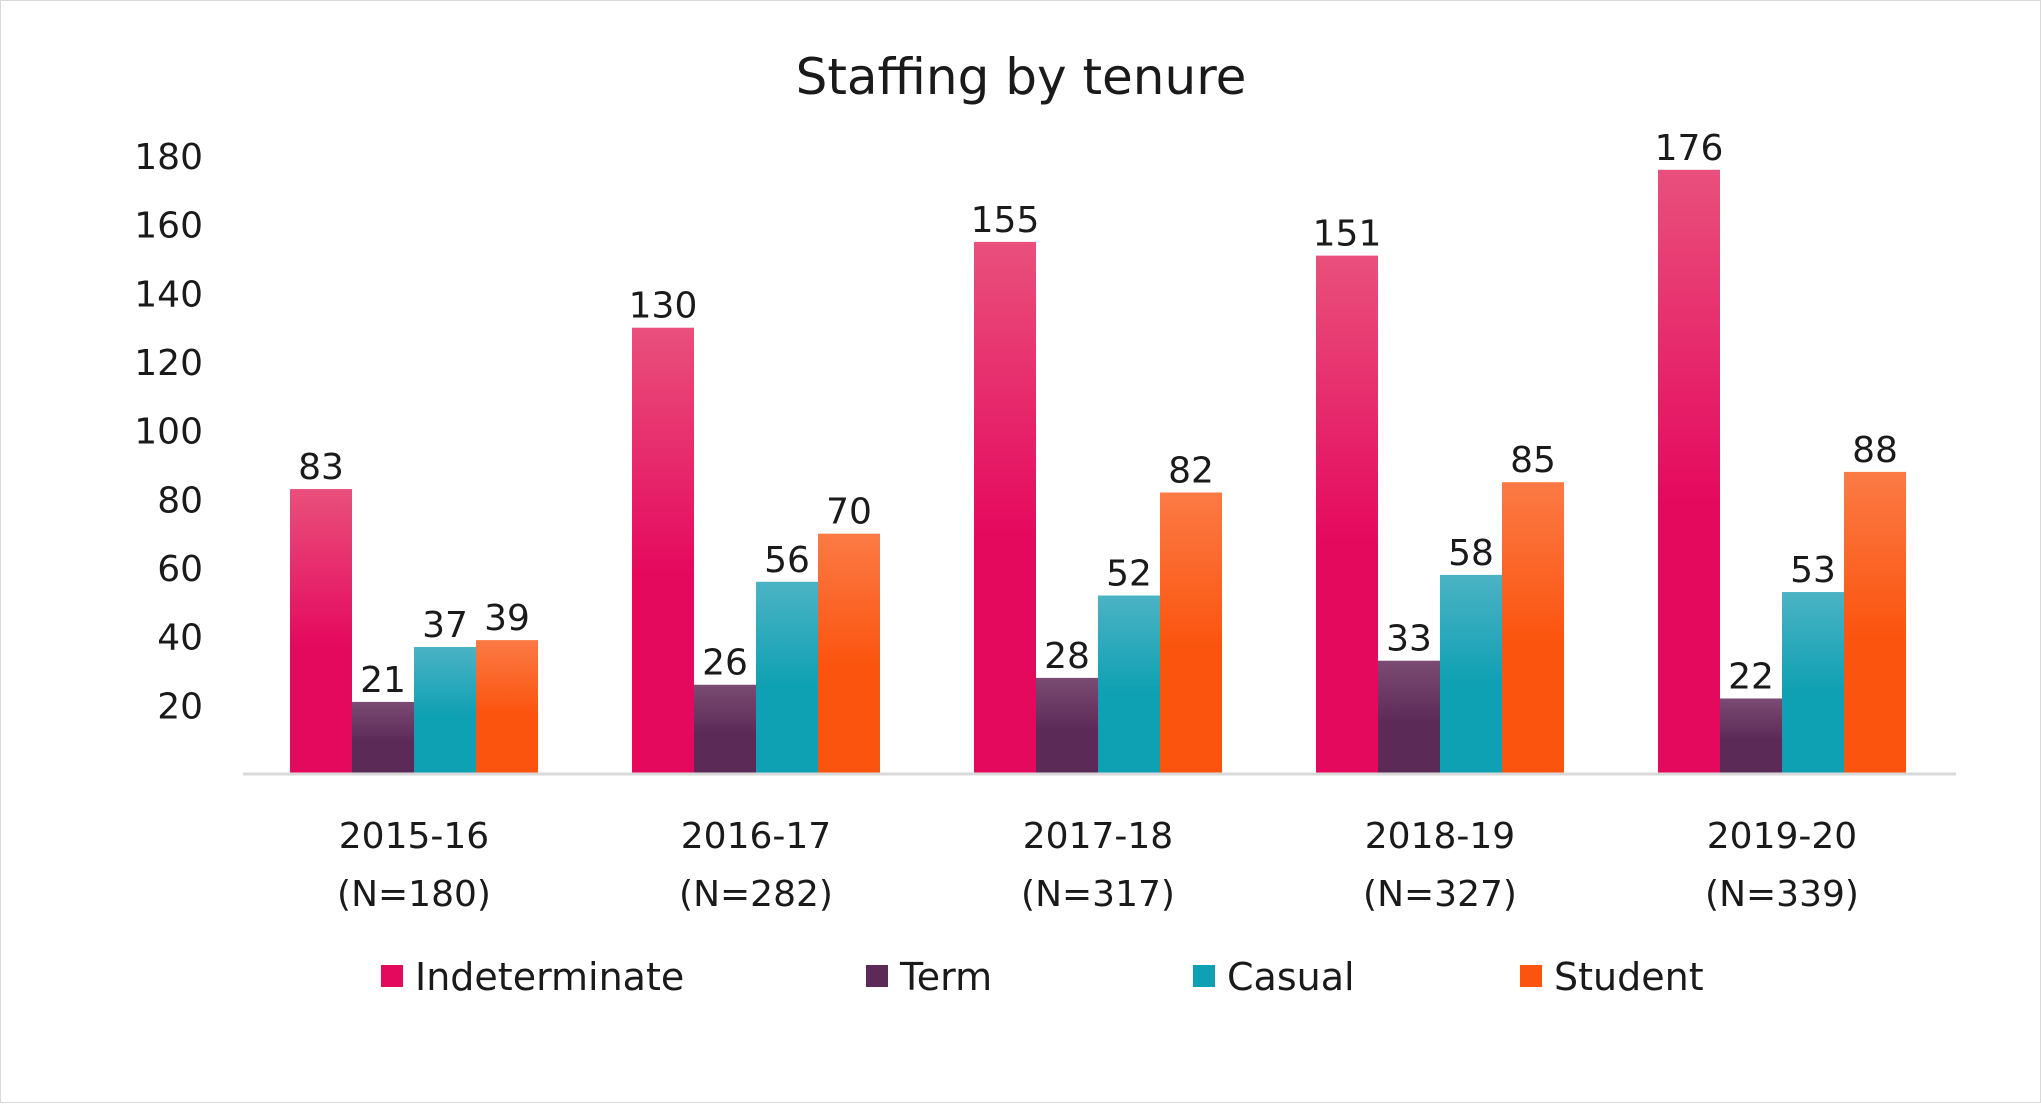 The image size is (2041, 1107). Describe the element at coordinates (756, 894) in the screenshot. I see `x-tick-label: (N=282)` at that location.